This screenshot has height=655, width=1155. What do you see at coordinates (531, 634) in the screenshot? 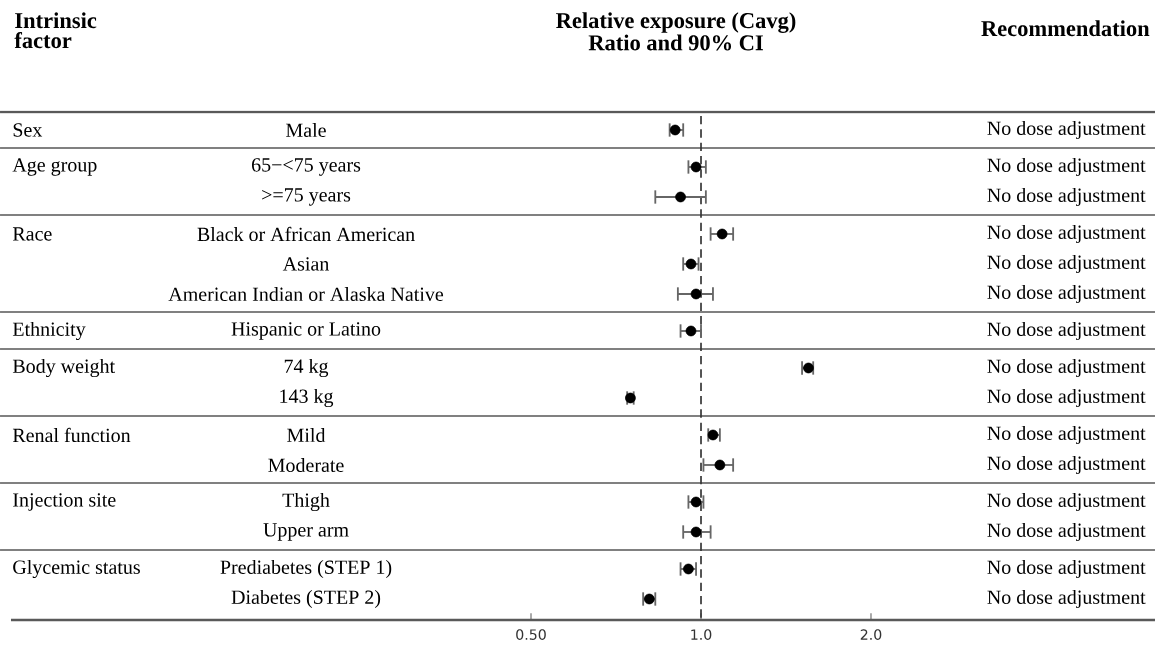
I see `x-tick-label: 0.50` at bounding box center [531, 634].